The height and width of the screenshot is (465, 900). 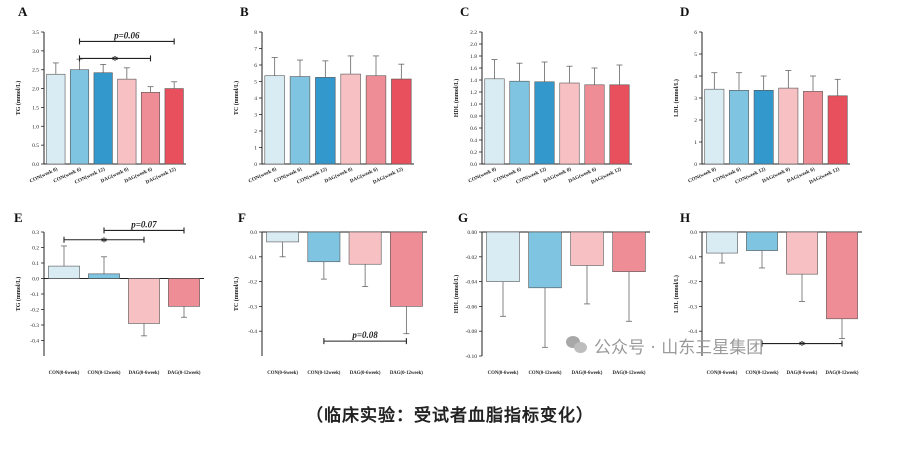 I want to click on figure-caption: （临床实验：受试者血脂指标变化）, so click(x=450, y=416).